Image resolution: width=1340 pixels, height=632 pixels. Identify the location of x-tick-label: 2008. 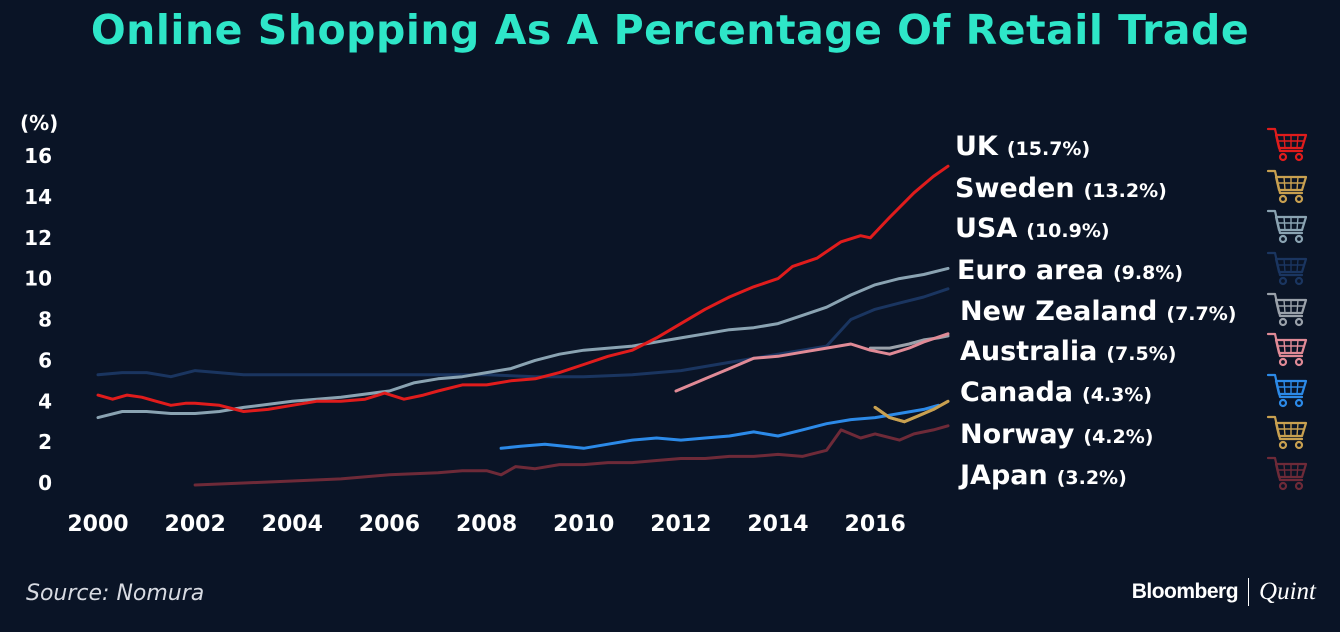
(486, 524).